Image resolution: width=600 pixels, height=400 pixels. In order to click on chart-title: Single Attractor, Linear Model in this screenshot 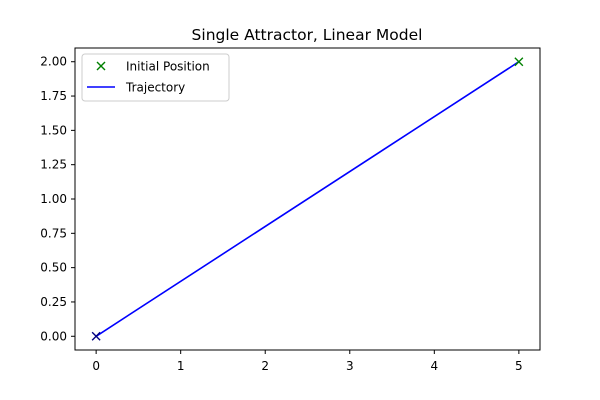, I will do `click(307, 35)`.